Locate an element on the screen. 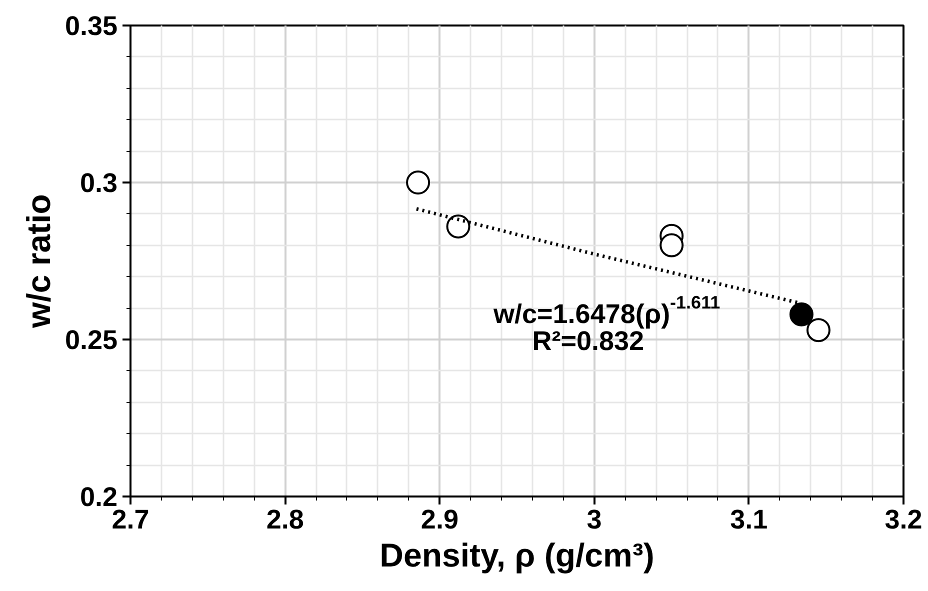 This screenshot has height=591, width=928. x-tick-label: 2.7 is located at coordinates (131, 519).